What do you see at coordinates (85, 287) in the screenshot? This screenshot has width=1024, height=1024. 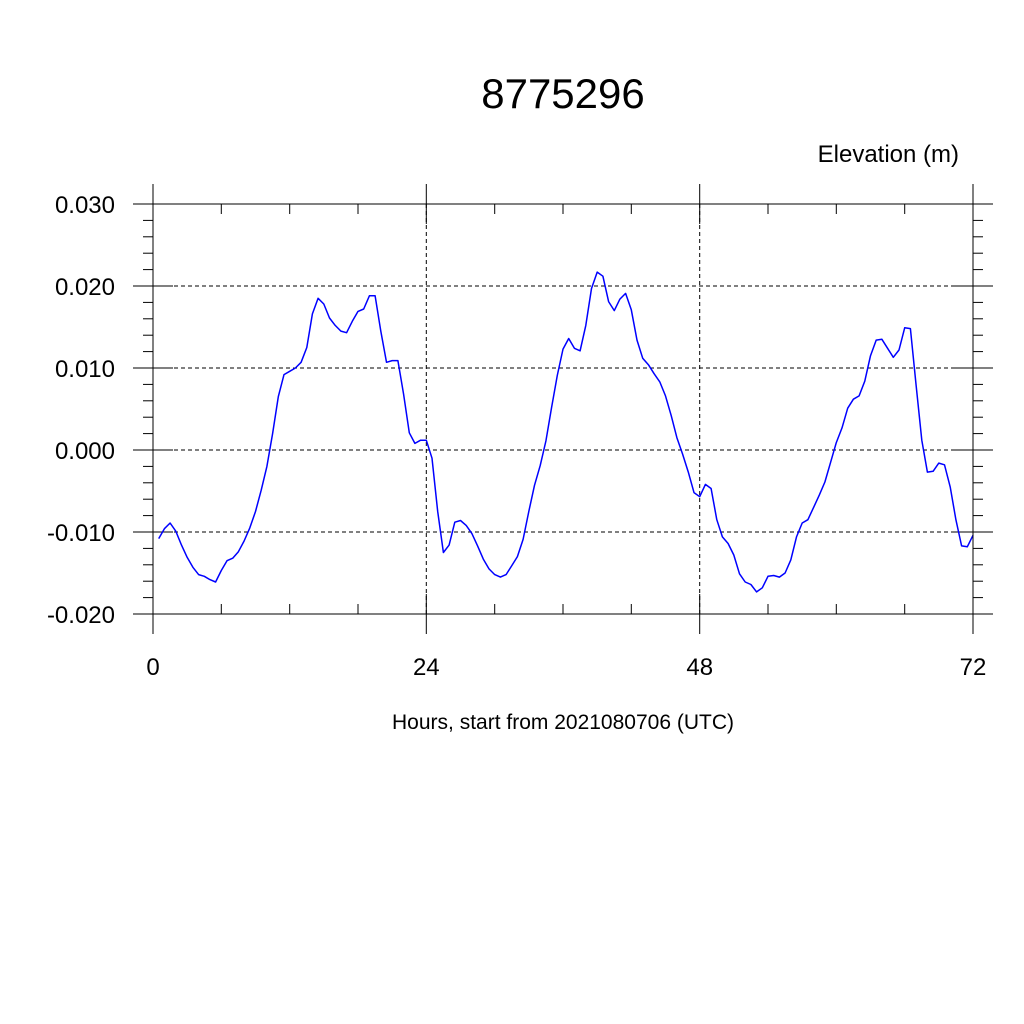 I see `y-tick-label: 0.020` at bounding box center [85, 287].